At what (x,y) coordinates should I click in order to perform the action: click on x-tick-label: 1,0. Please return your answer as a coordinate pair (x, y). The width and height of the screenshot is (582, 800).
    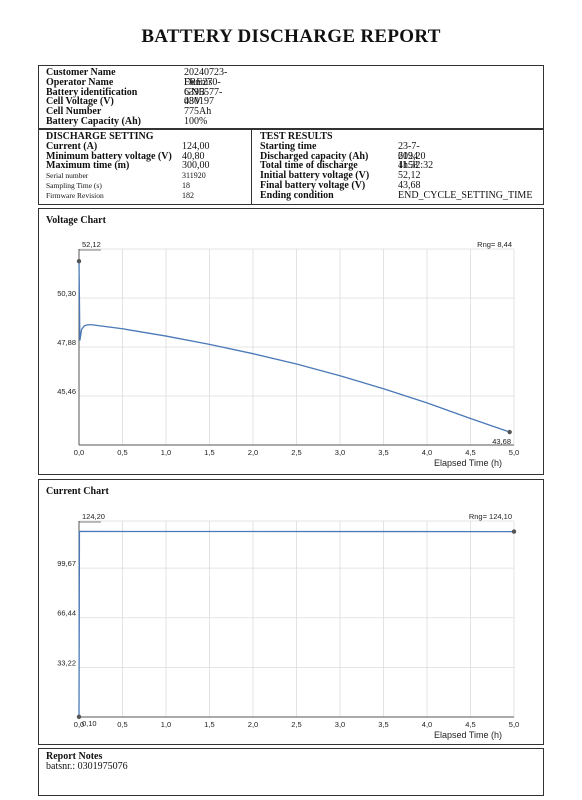
    Looking at the image, I should click on (166, 452).